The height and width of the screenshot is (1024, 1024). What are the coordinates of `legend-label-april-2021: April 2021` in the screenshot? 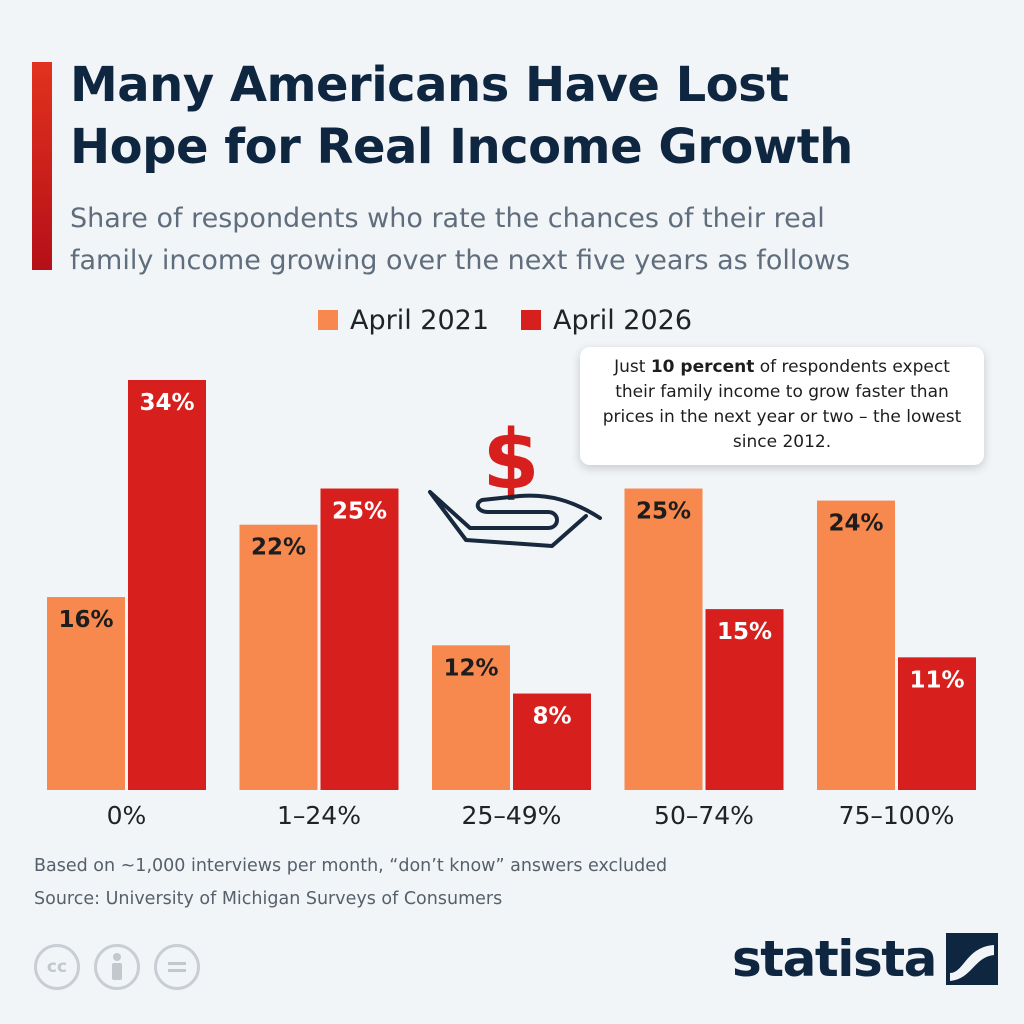 It's located at (420, 320).